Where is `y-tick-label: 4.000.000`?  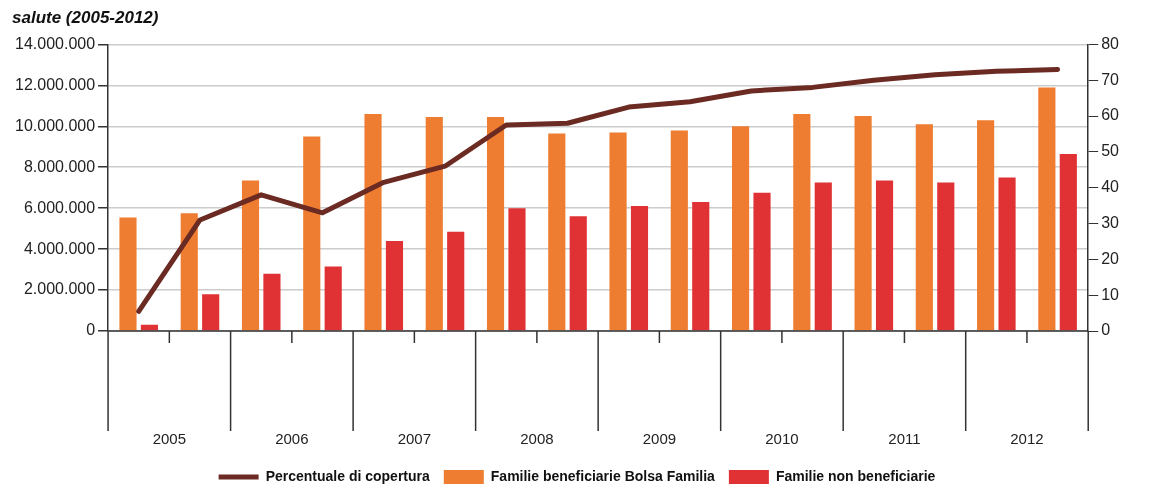
y-tick-label: 4.000.000 is located at coordinates (59, 248).